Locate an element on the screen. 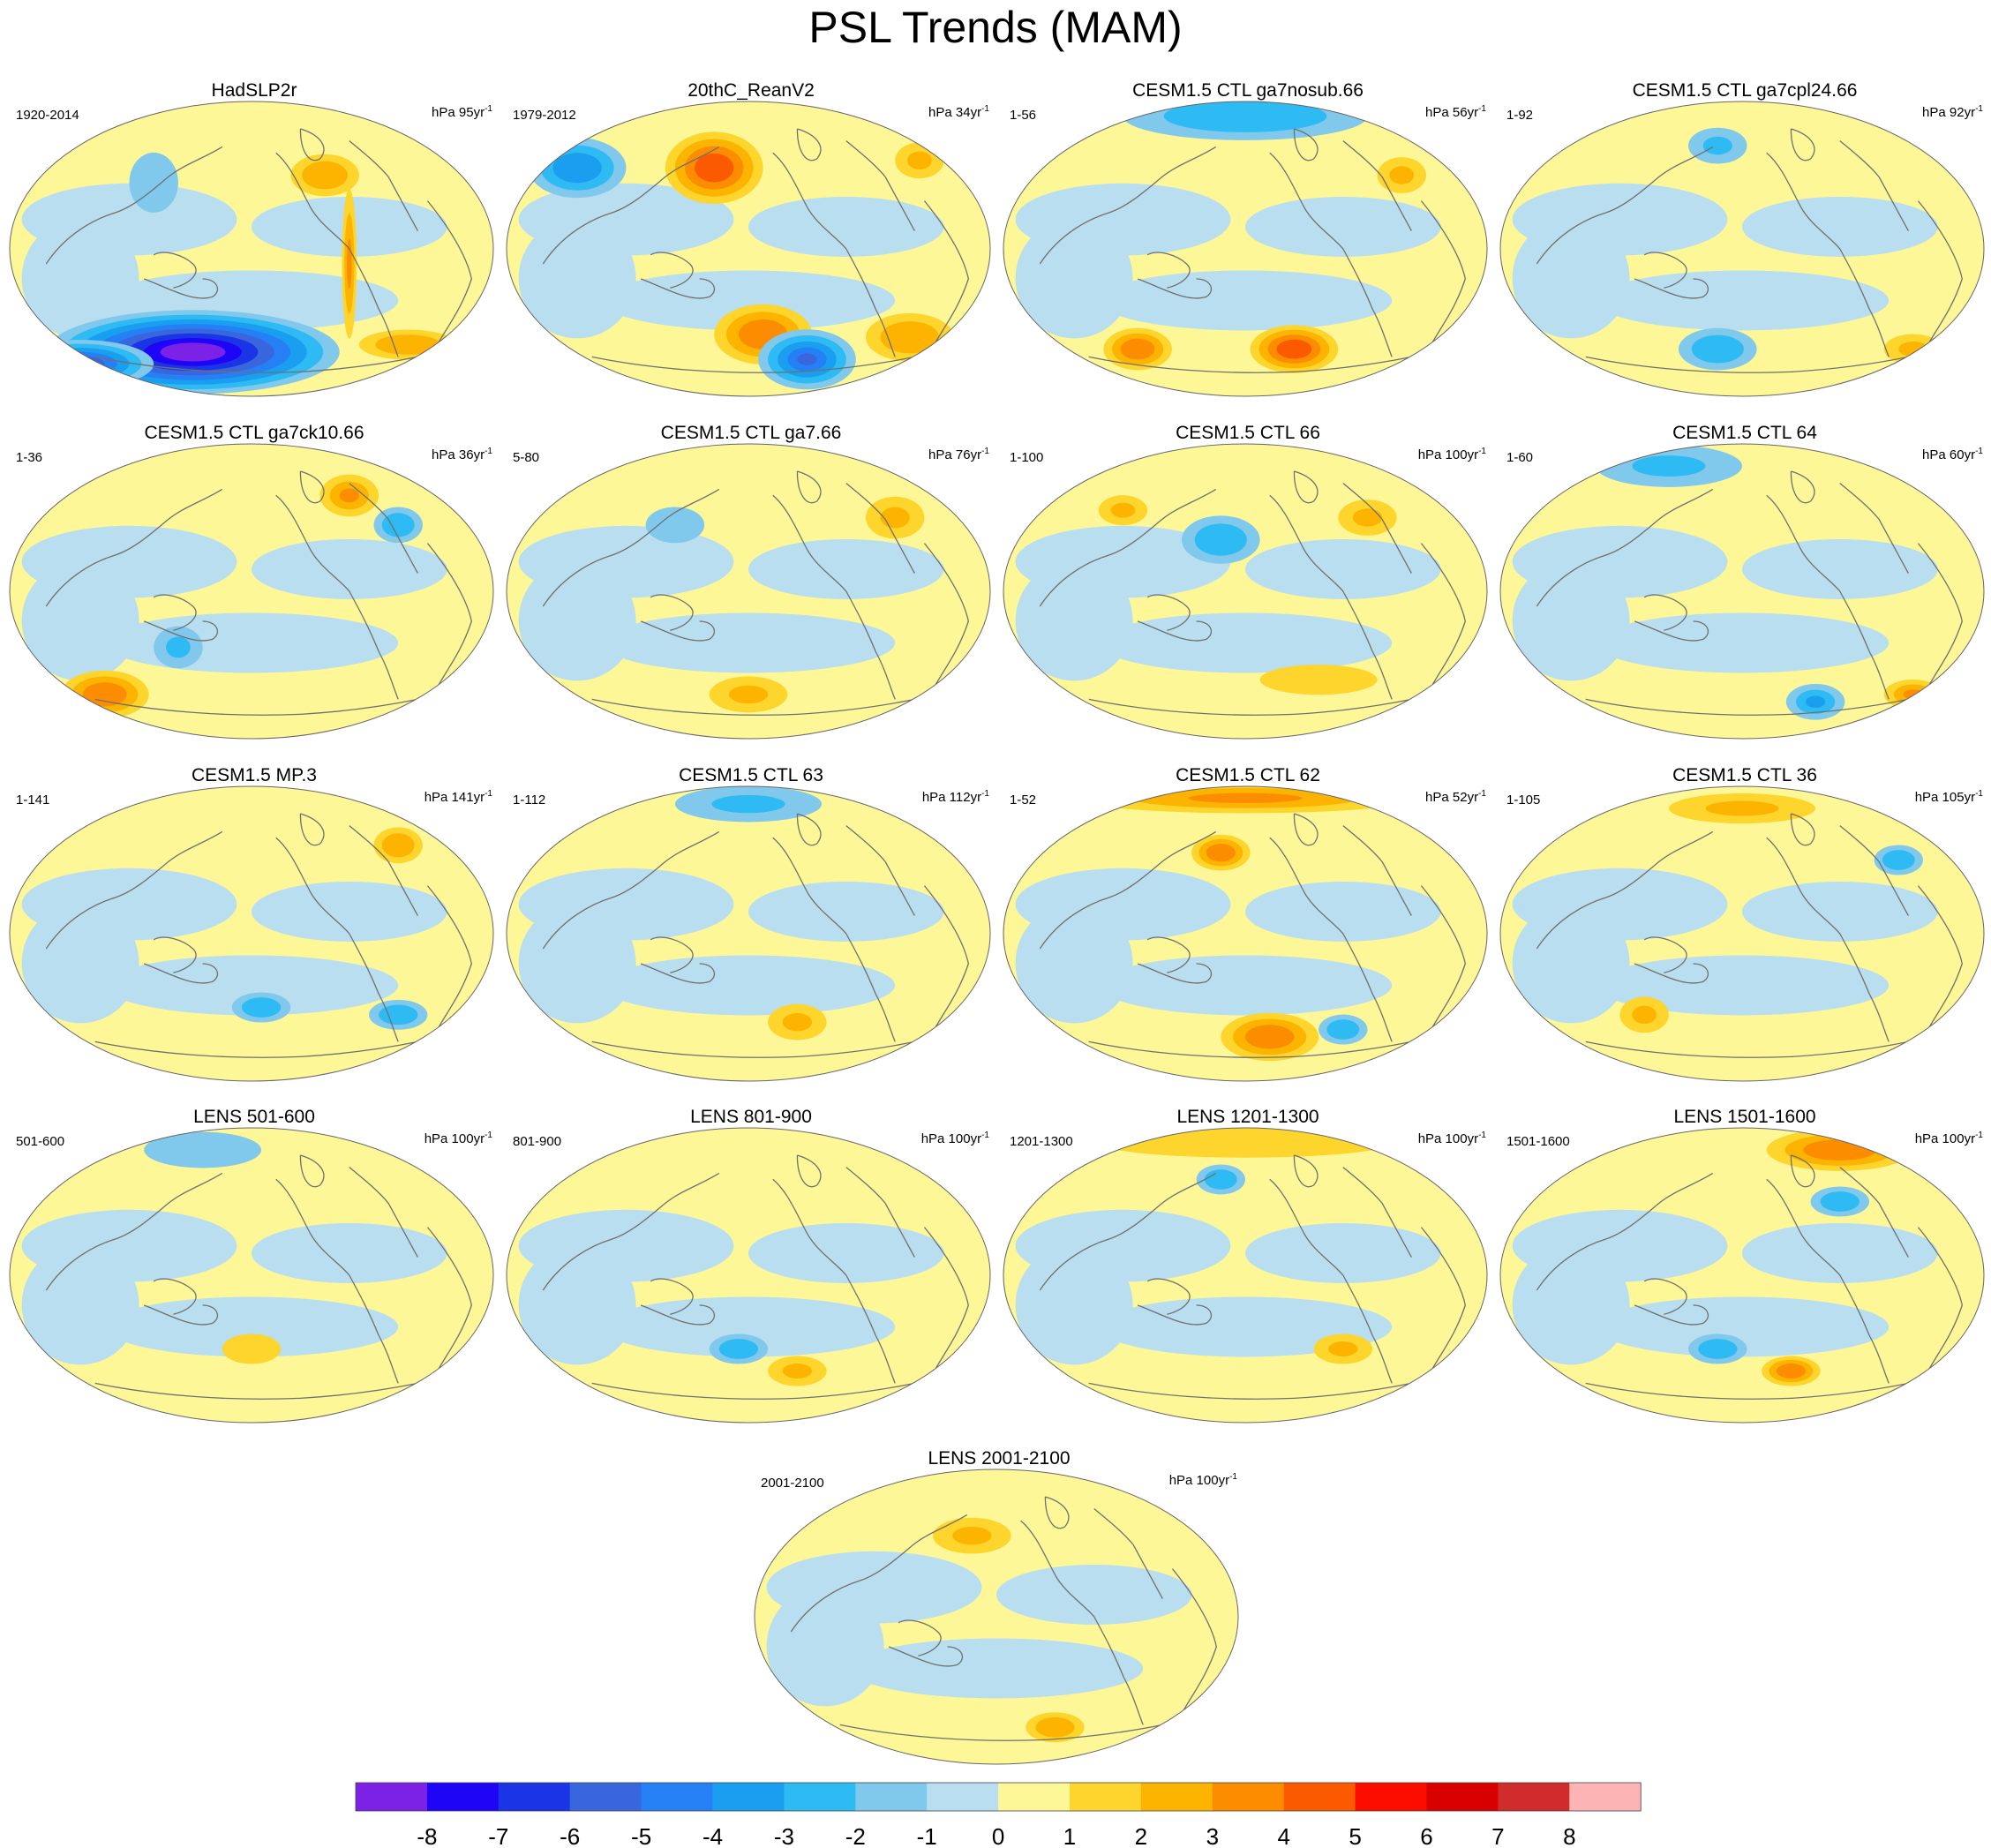 This screenshot has width=1991, height=1848. colorbar-tick-label: -7 is located at coordinates (498, 1835).